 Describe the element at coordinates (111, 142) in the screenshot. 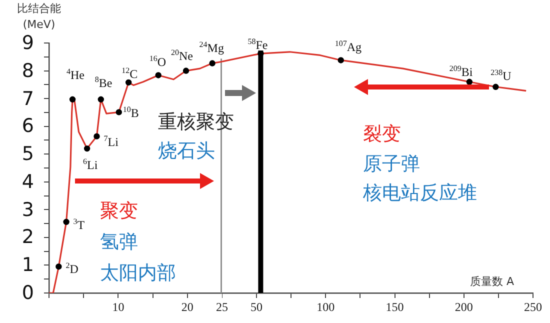

I see `annotation: $^{7}$Li` at that location.